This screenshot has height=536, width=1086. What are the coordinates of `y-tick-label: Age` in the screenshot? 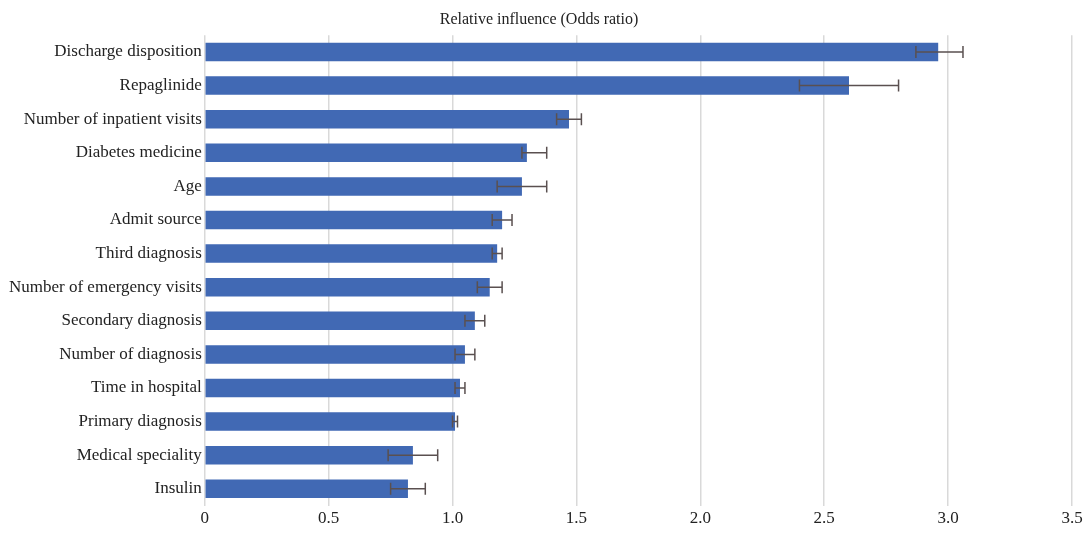 It's located at (187, 185).